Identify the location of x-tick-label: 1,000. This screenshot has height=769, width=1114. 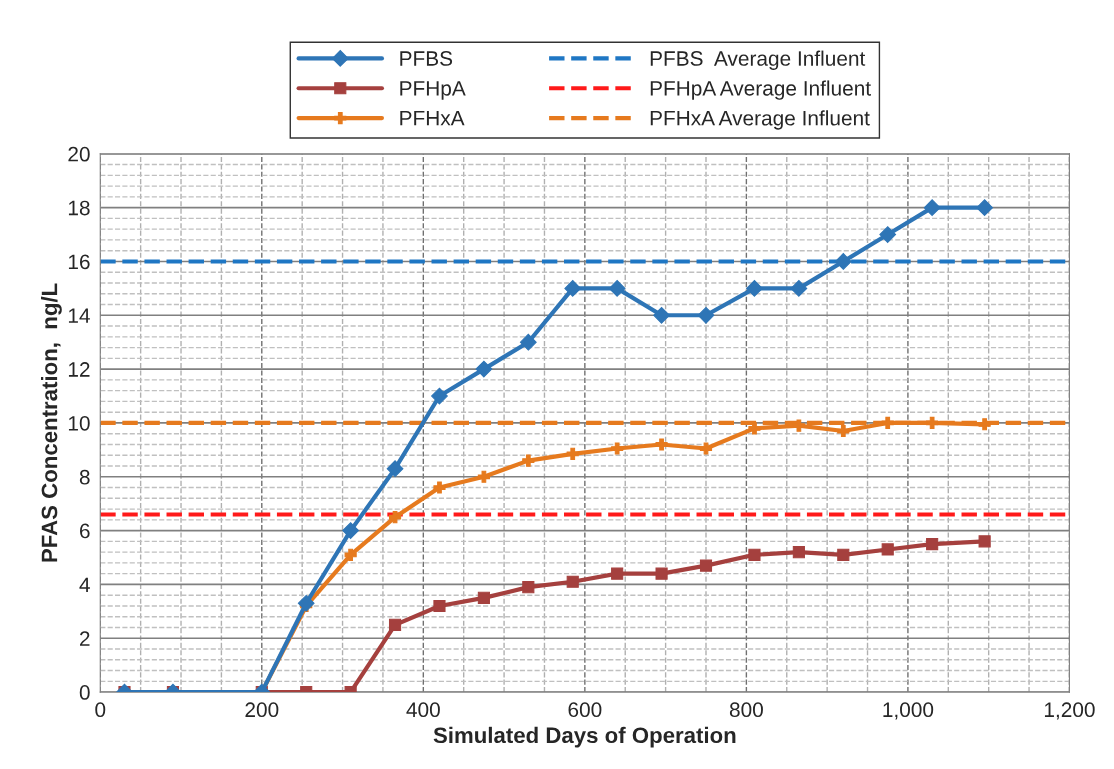
(908, 711).